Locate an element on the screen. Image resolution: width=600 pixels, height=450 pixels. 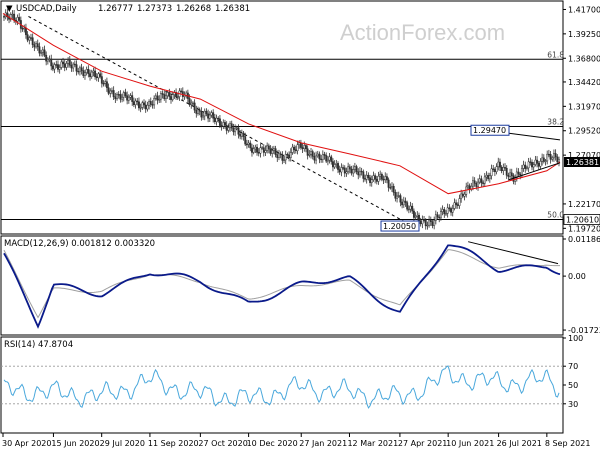
price-tick-label: 1.41700 is located at coordinates (584, 9).